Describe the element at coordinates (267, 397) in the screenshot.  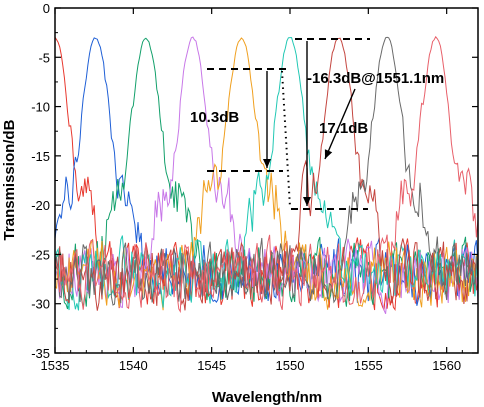
I see `x-axis-title: Wavelength/nm` at that location.